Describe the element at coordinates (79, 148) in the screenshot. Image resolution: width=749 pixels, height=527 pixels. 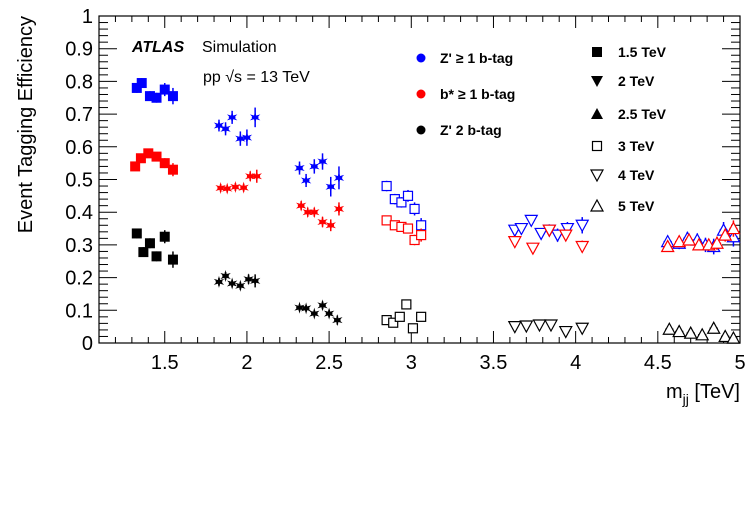
I see `y-tick-label: 0.6` at that location.